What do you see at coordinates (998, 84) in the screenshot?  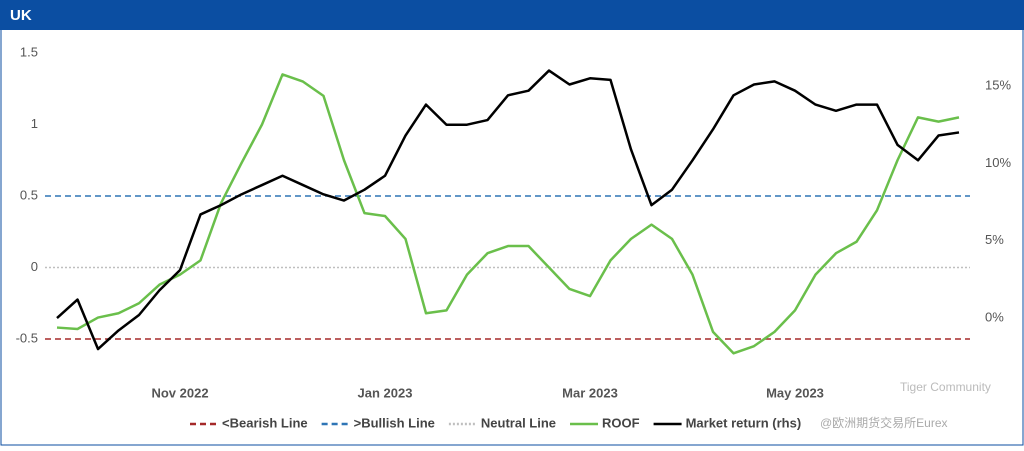 I see `y2-tick-label: 15%` at bounding box center [998, 84].